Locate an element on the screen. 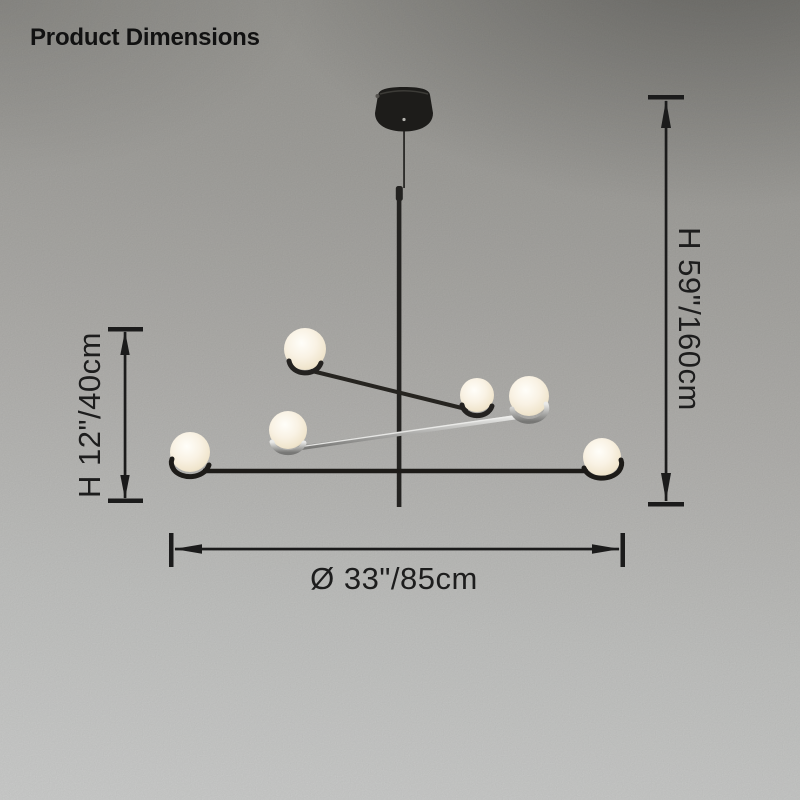  canopy-side-nub is located at coordinates (377, 96).